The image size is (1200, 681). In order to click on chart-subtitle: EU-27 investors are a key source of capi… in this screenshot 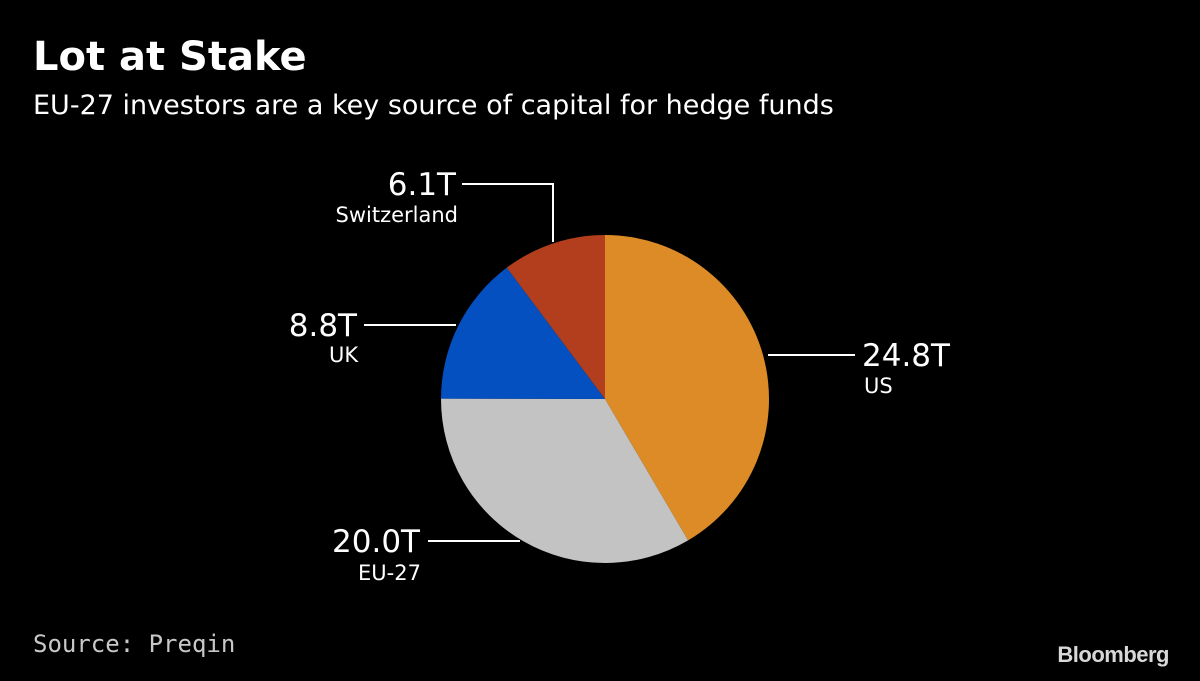, I will do `click(433, 105)`.